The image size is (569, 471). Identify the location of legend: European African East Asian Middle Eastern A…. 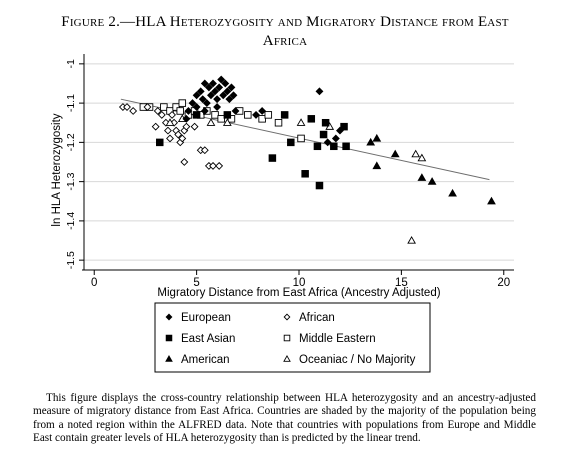
(292, 337).